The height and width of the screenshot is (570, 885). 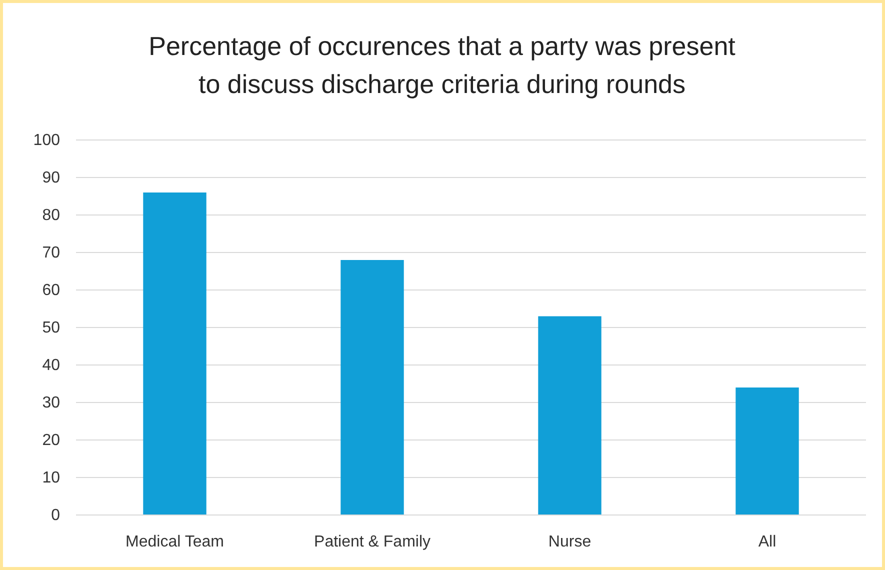 I want to click on y-tick-label: 50, so click(x=51, y=328).